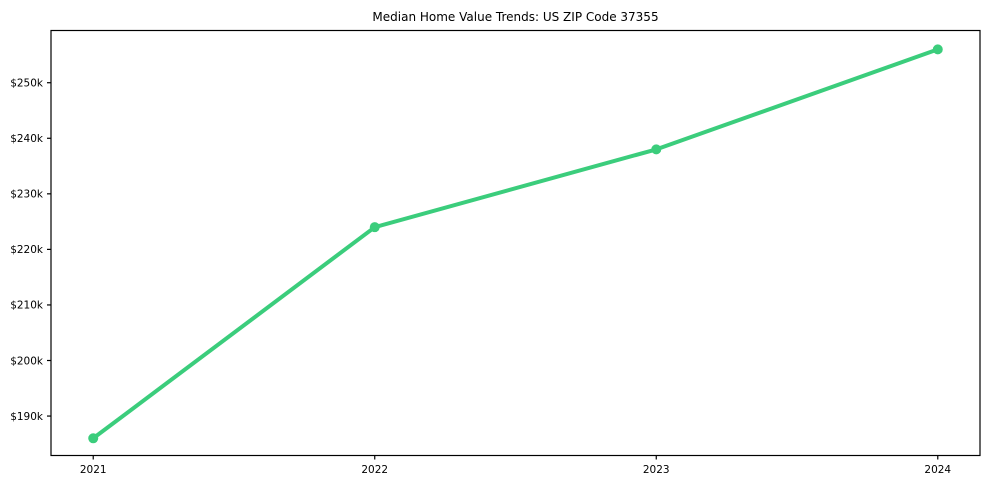  I want to click on y-axis-tick-label: $250k, so click(27, 84).